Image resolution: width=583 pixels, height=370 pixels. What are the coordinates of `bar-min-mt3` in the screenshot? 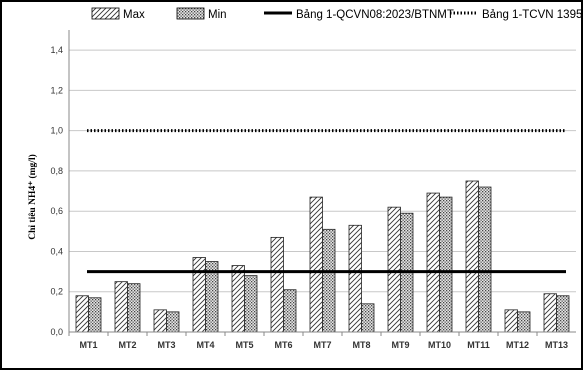 It's located at (173, 322).